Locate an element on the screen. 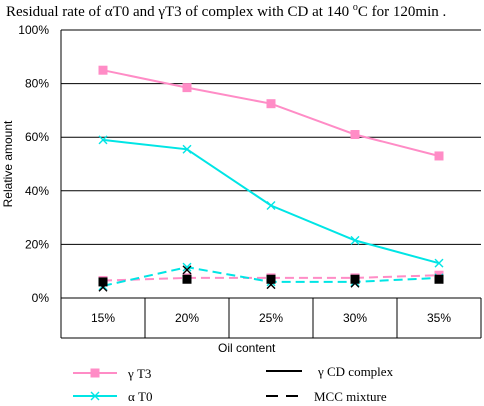 The width and height of the screenshot is (484, 406). legend-style-label-1: MCC mixture is located at coordinates (350, 396).